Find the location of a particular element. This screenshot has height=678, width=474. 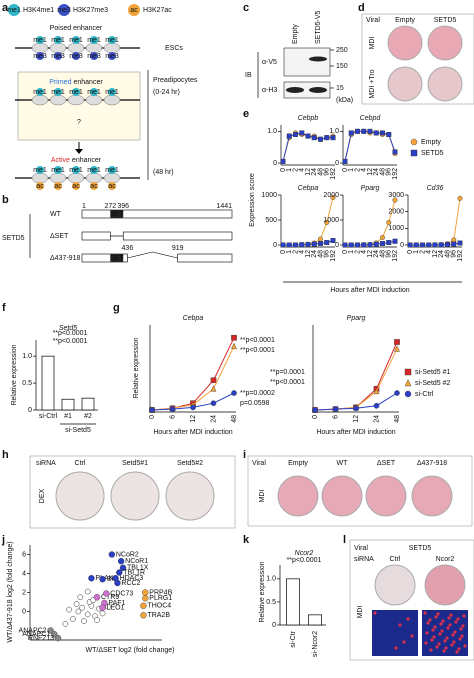

arrow-head is located at coordinates (79, 151).